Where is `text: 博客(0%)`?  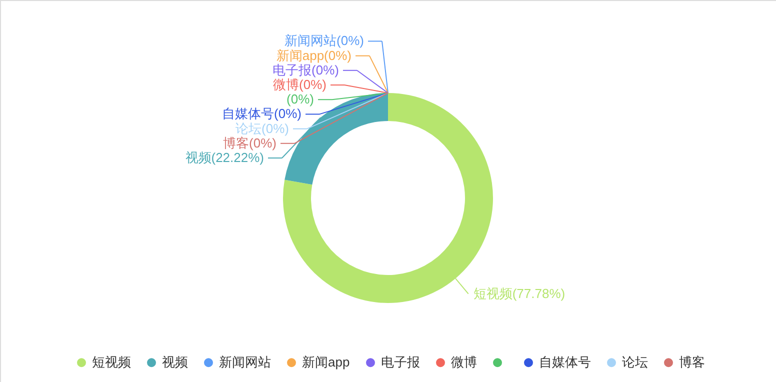 text: 博客(0%) is located at coordinates (249, 142).